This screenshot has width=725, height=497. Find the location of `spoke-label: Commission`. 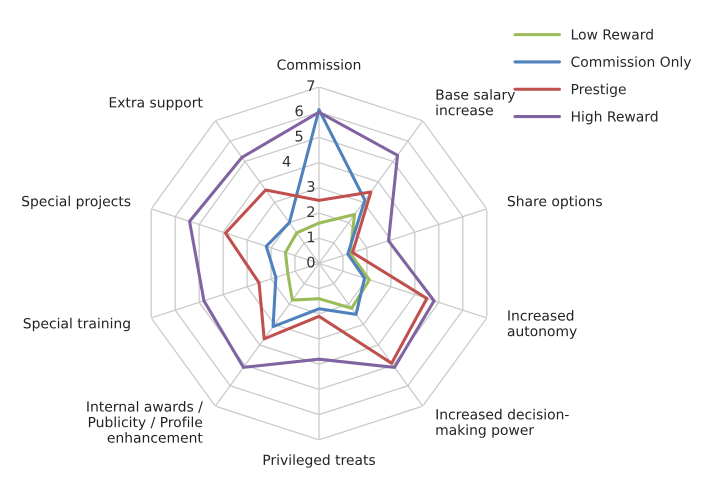

spoke-label: Commission is located at coordinates (318, 64).